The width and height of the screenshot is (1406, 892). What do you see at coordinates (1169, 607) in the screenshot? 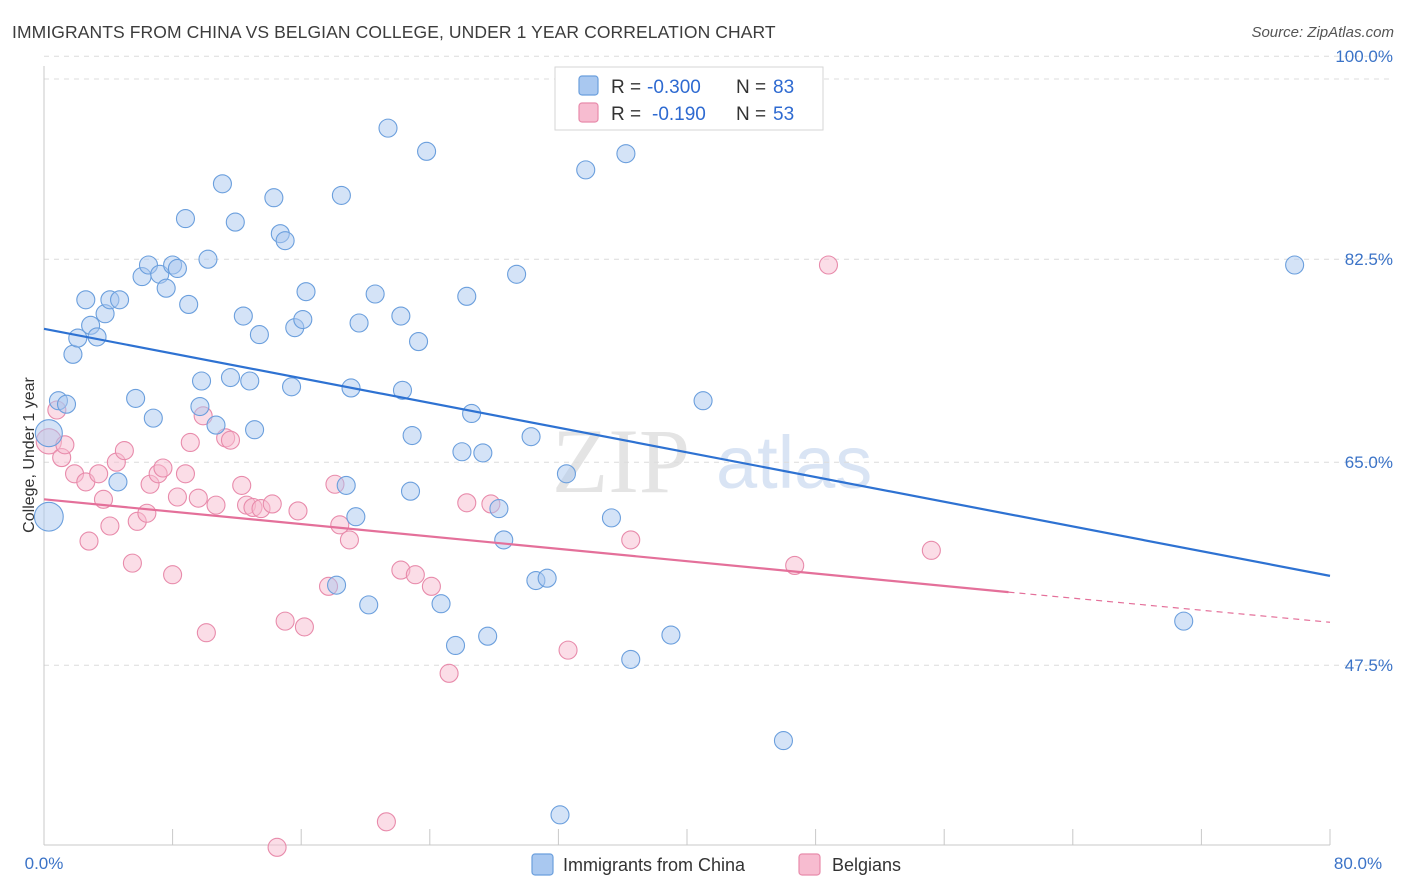
I see `trend-line-belgians-extension` at bounding box center [1169, 607].